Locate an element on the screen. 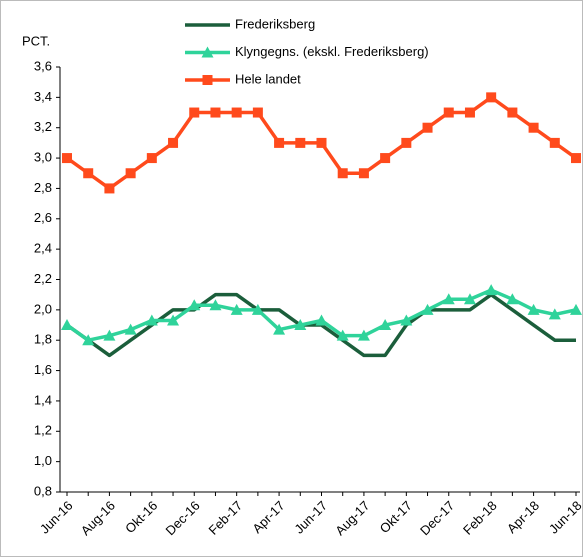  y-tick-label: 2,6 is located at coordinates (43, 217).